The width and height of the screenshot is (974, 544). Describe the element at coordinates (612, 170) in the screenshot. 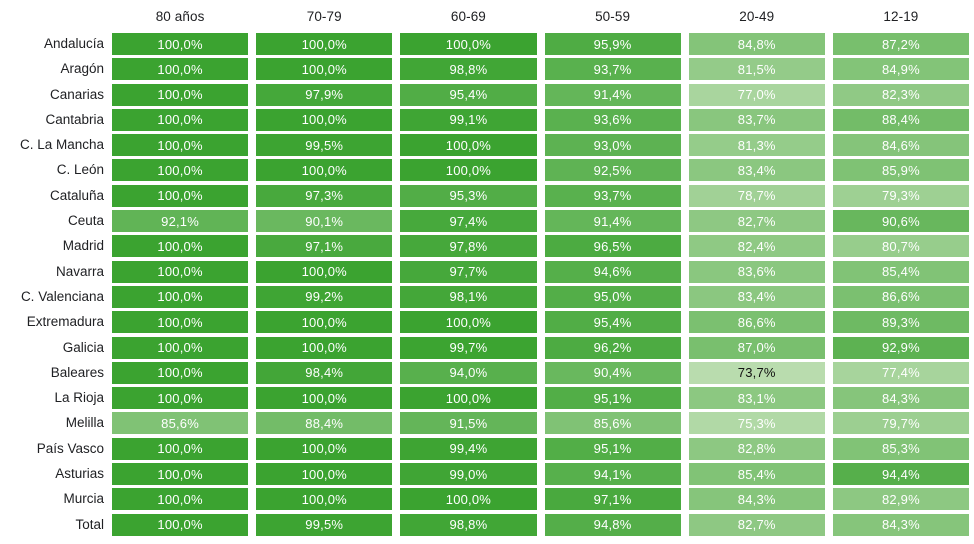

I see `heatmap-cell: 92,5%` at that location.